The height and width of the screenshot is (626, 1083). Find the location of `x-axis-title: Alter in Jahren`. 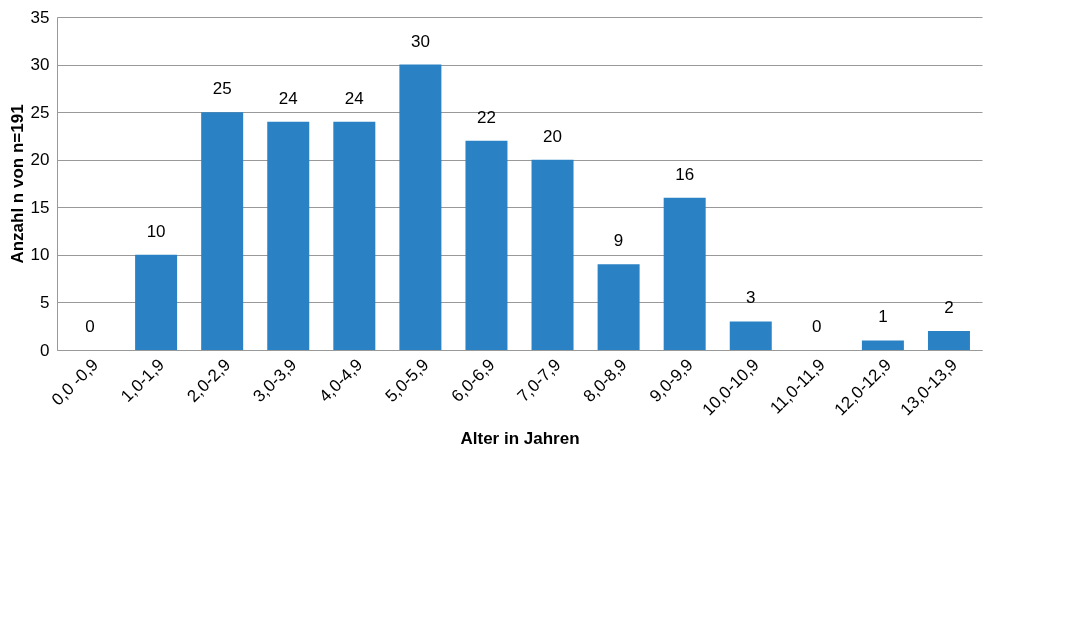

x-axis-title: Alter in Jahren is located at coordinates (520, 438).